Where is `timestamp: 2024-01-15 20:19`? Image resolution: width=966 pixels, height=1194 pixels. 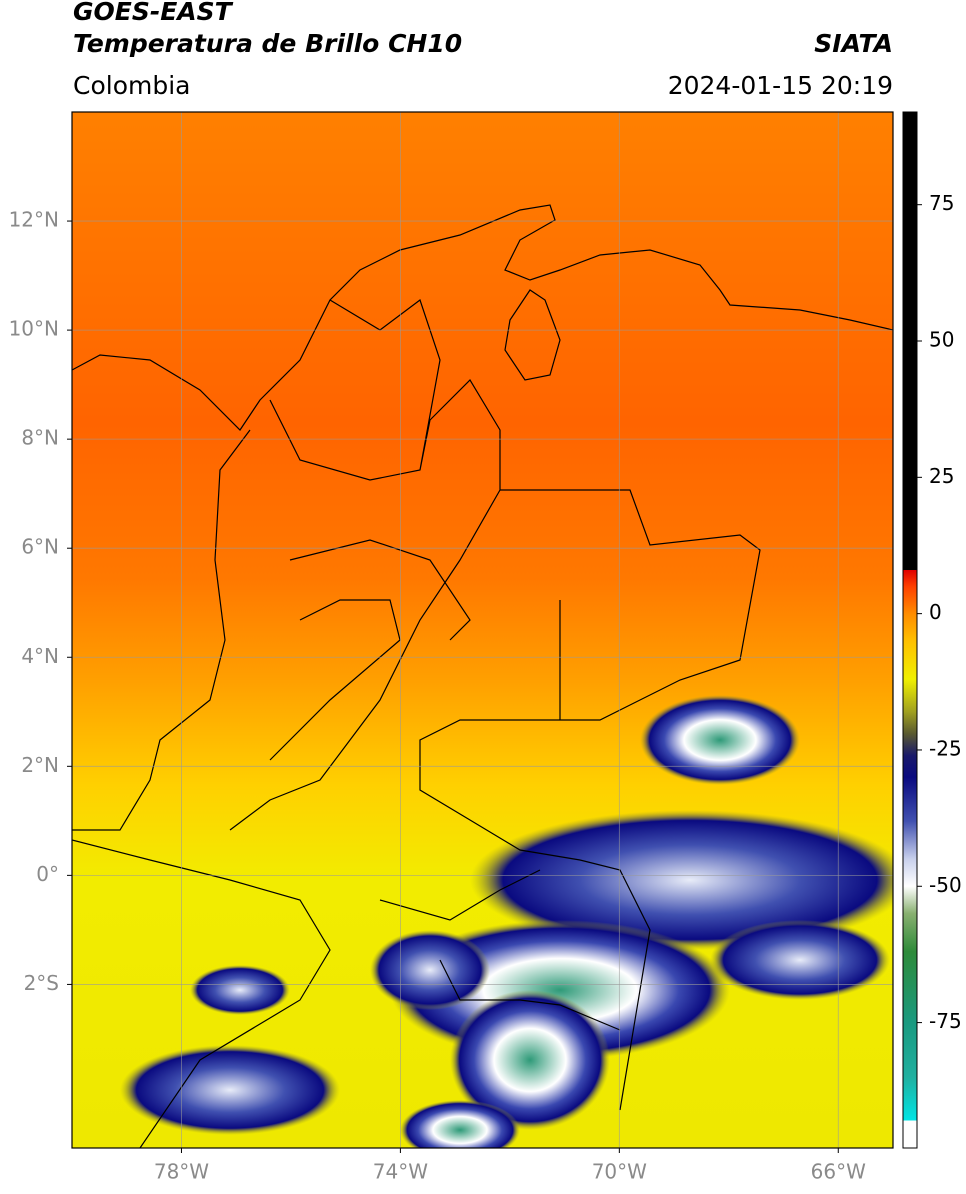
timestamp: 2024-01-15 20:19 is located at coordinates (780, 85).